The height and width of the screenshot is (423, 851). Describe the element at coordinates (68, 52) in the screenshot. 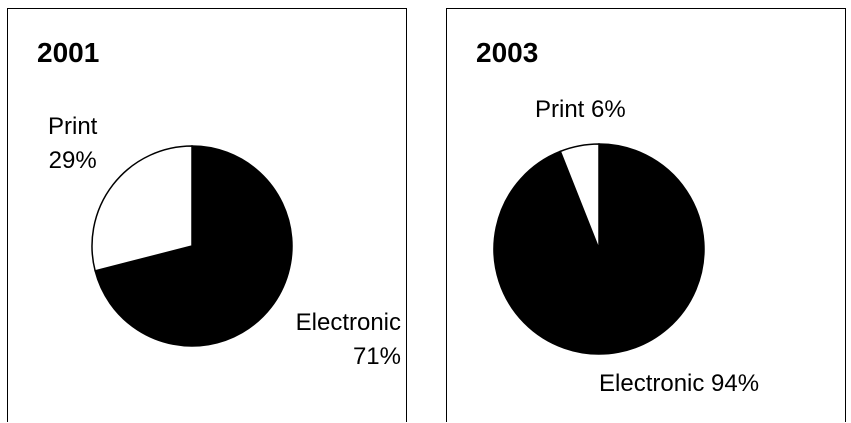

I see `chart-title-2001: 2001` at that location.